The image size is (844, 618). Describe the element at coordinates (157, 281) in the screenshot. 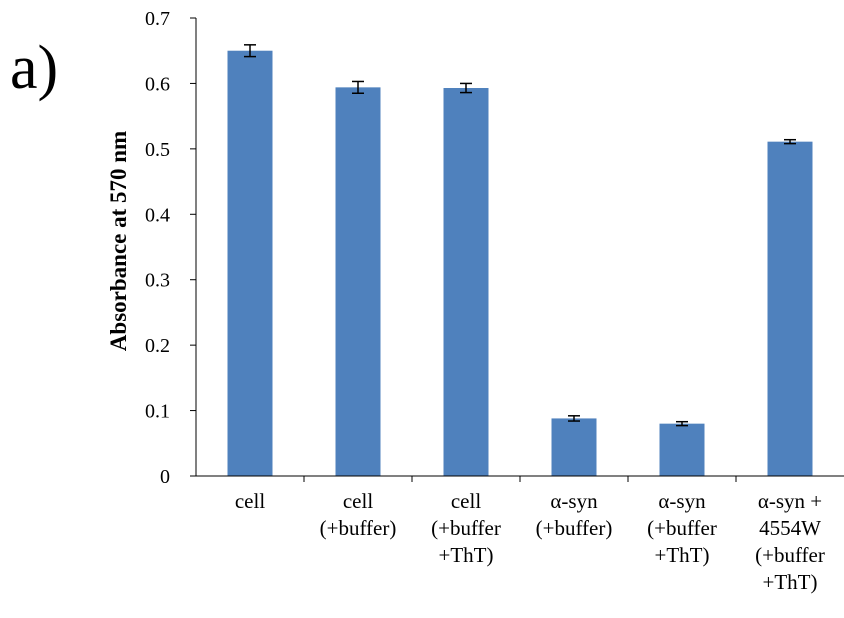

I see `y-tick-label: 0.3` at that location.